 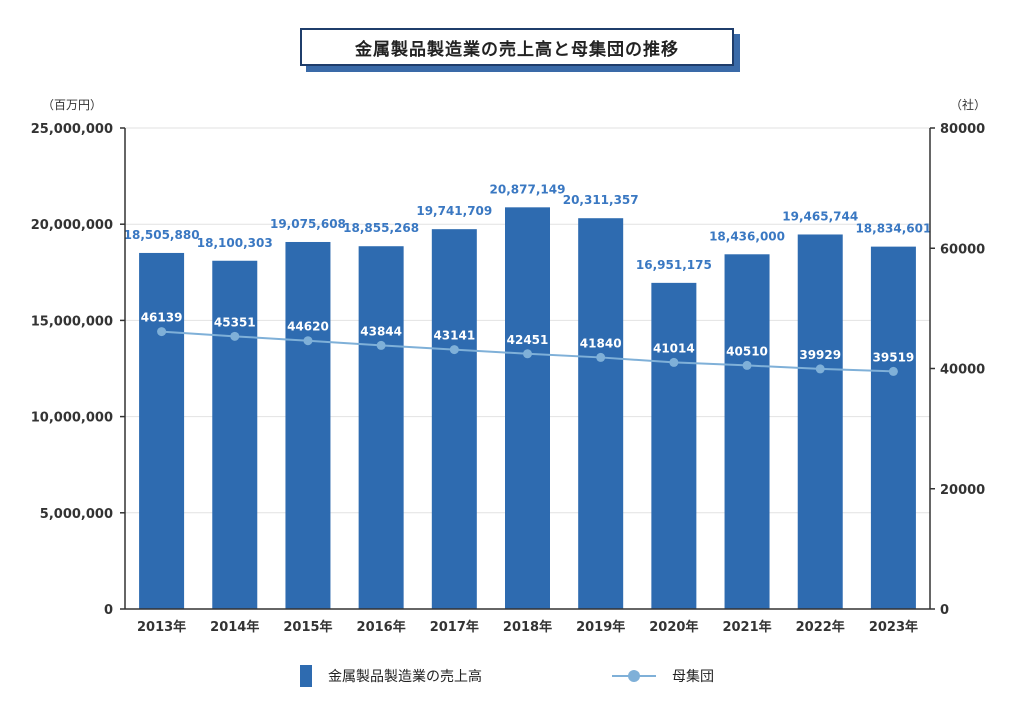 I want to click on chart-title: 金属製品製造業の売上高と母集団の推移, so click(x=517, y=47).